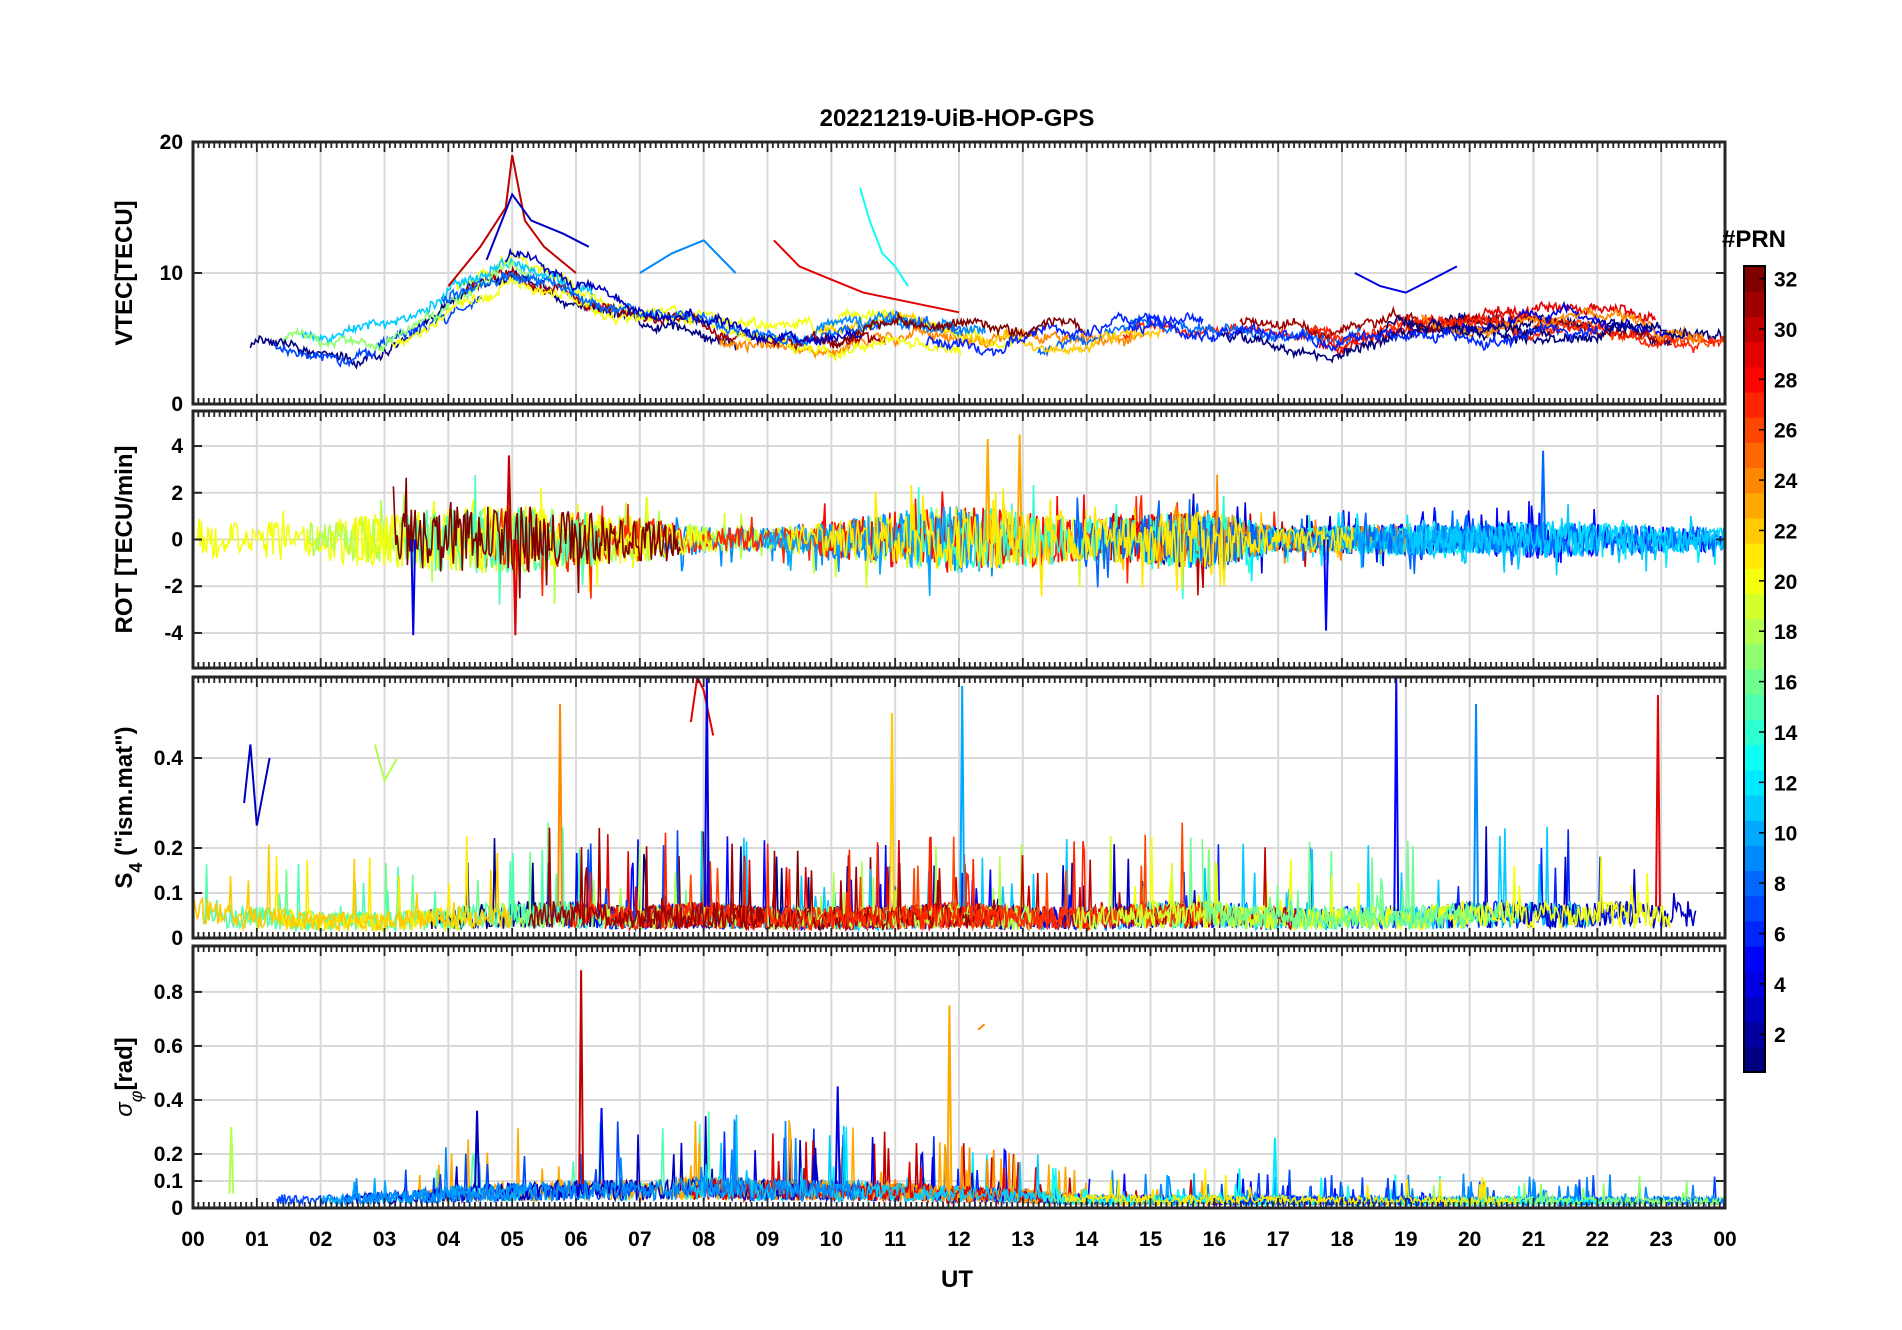 The image size is (1902, 1330). Describe the element at coordinates (1724, 1239) in the screenshot. I see `x-tick-label: 00` at that location.